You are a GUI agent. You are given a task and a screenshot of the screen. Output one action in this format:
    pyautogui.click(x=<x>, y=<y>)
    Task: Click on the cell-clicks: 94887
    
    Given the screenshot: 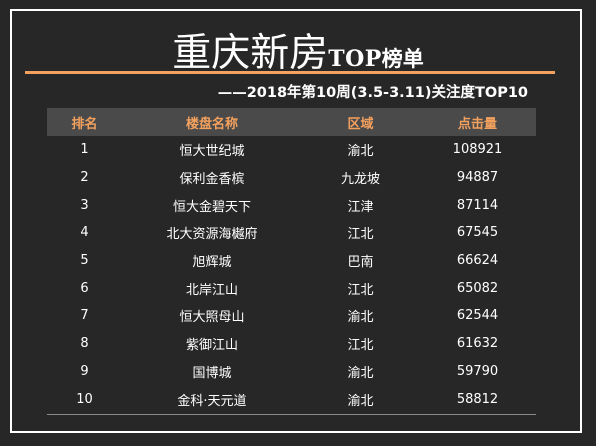 What is the action you would take?
    pyautogui.click(x=477, y=178)
    